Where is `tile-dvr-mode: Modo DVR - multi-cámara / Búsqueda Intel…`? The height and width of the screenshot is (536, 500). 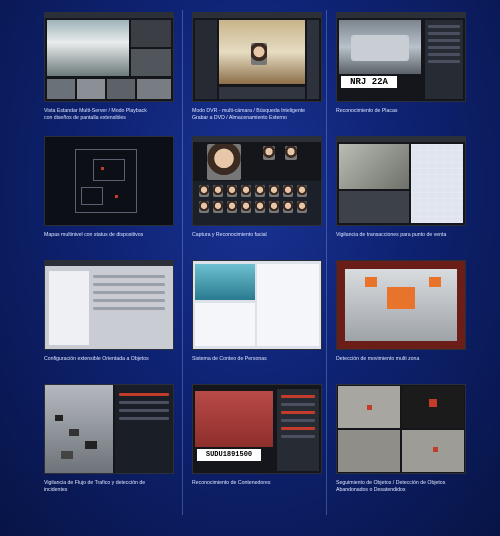
tile-dvr-mode: Modo DVR - multi-cámara / Búsqueda Intel… is located at coordinates (257, 67).